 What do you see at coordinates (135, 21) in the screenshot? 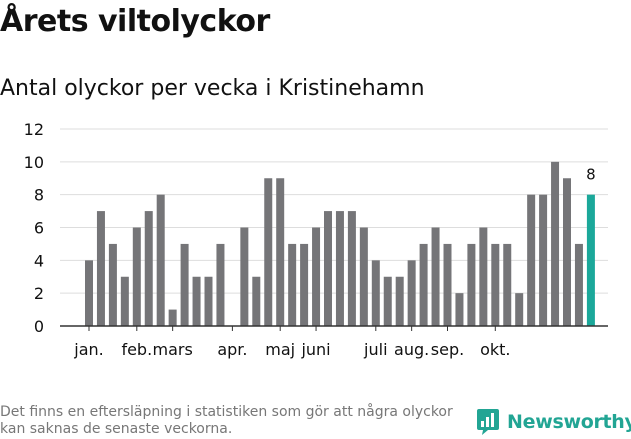
I see `chart-title: Årets viltolyckor` at bounding box center [135, 21].